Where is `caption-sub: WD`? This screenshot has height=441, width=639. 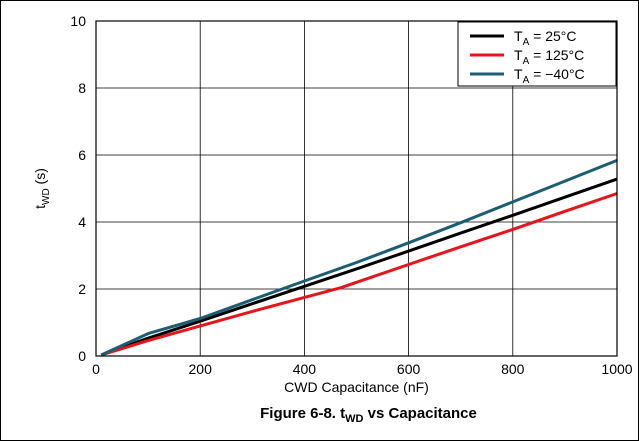 caption-sub: WD is located at coordinates (354, 419).